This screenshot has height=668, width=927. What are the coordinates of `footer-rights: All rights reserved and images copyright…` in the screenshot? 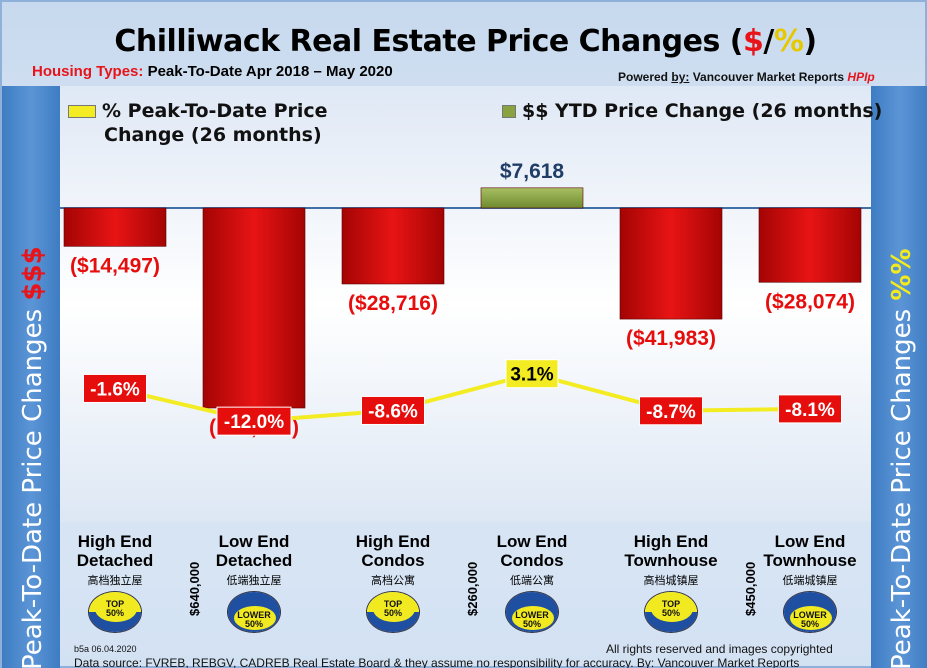 It's located at (719, 649).